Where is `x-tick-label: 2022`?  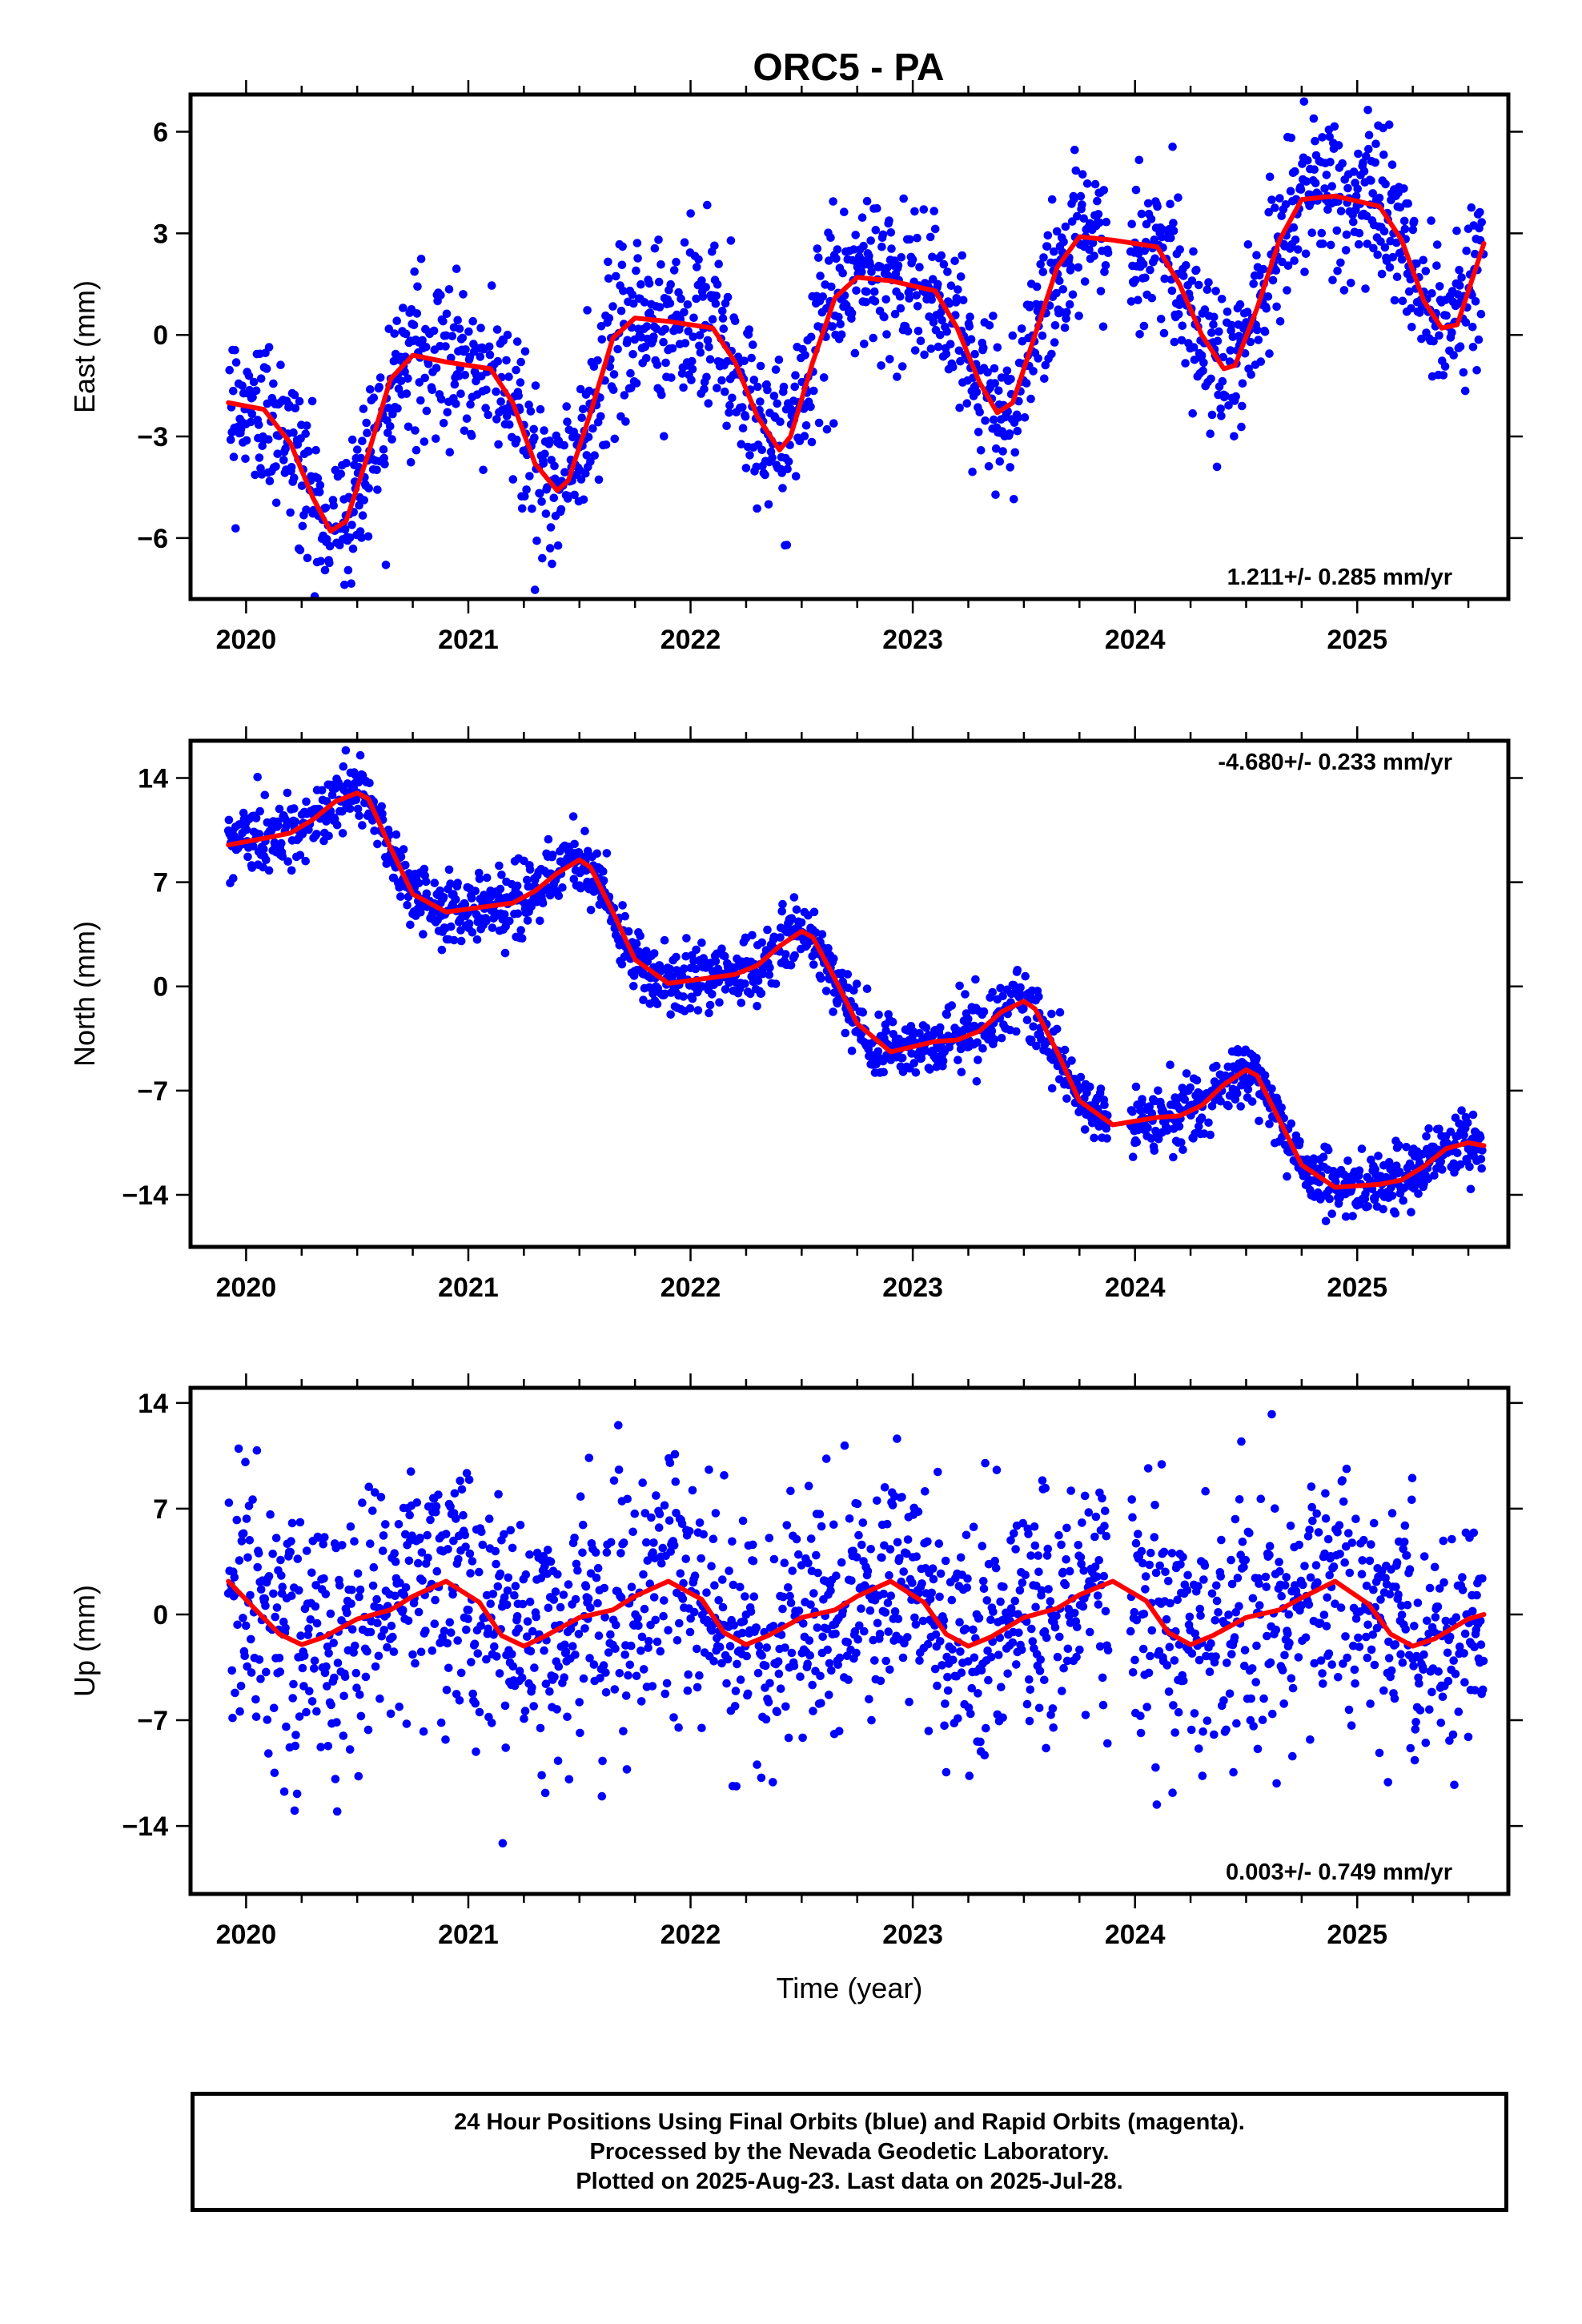 x-tick-label: 2022 is located at coordinates (691, 1288).